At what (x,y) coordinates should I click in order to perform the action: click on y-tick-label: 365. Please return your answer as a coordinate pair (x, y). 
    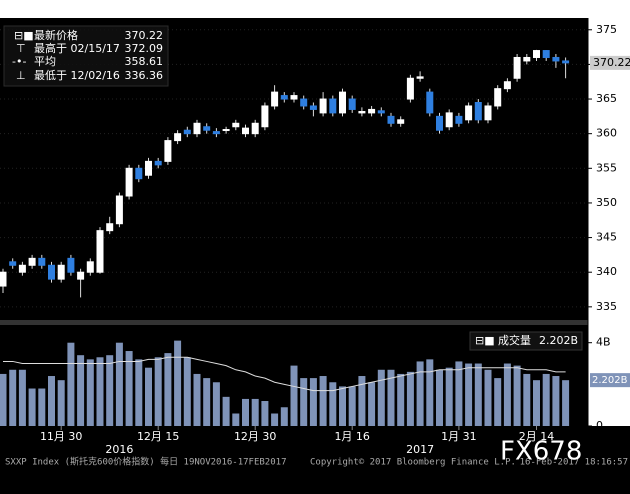
    Looking at the image, I should click on (606, 98).